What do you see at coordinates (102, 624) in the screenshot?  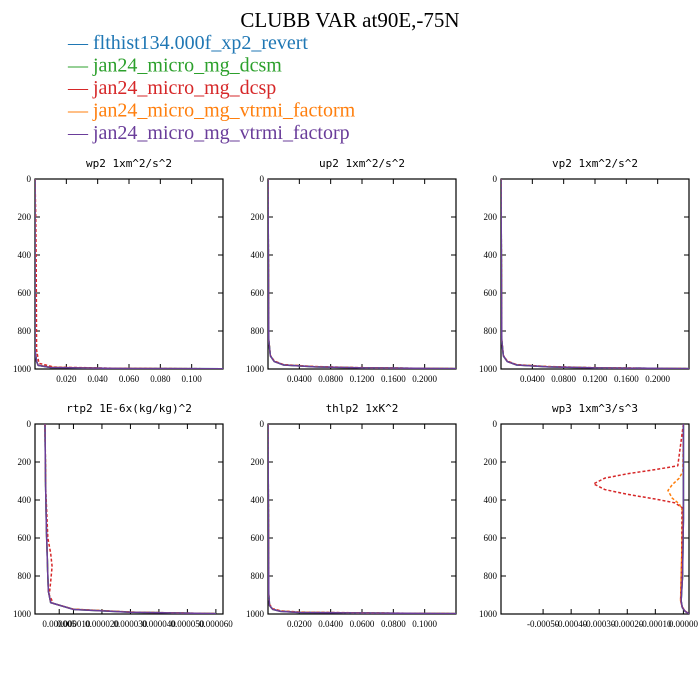 I see `x-tick-label: 0.000020` at bounding box center [102, 624].